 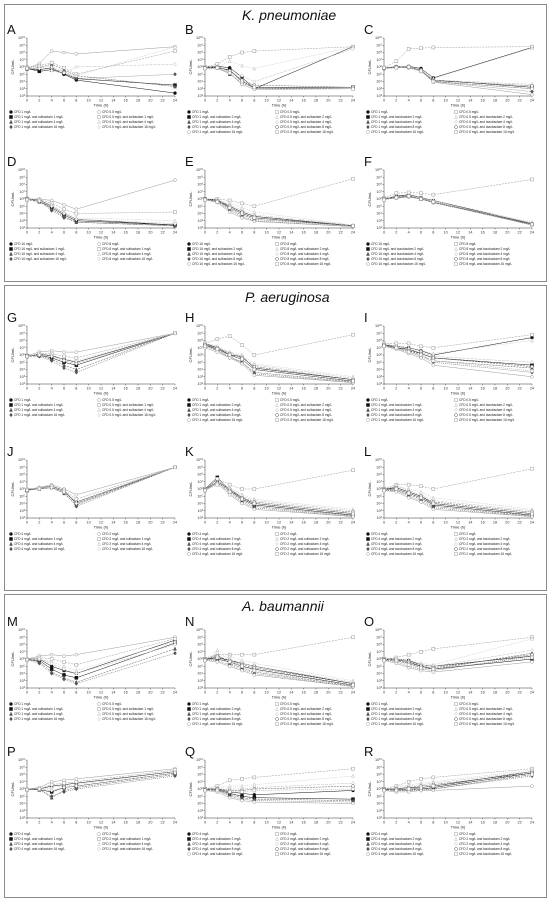 What do you see at coordinates (467, 834) in the screenshot?
I see `legend-label: CFD 2 mg/L` at bounding box center [467, 834].